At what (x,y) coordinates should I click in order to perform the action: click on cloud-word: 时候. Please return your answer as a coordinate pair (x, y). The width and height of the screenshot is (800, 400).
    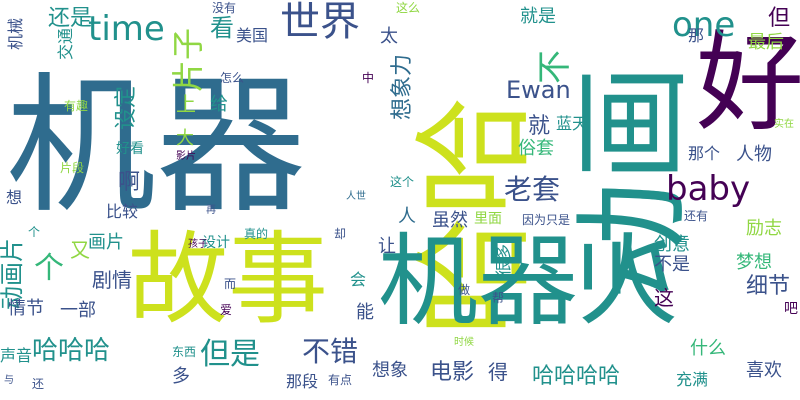
    Looking at the image, I should click on (464, 342).